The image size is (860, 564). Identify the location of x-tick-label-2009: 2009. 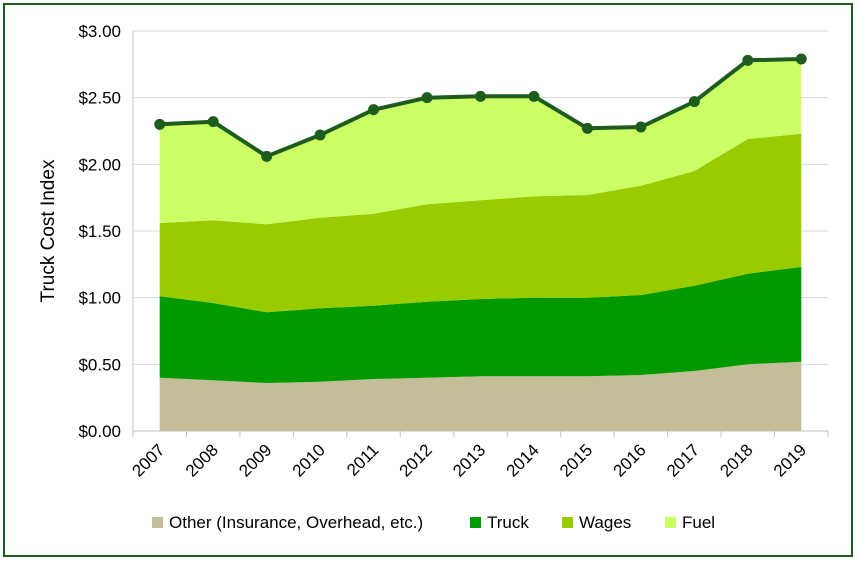
(255, 460).